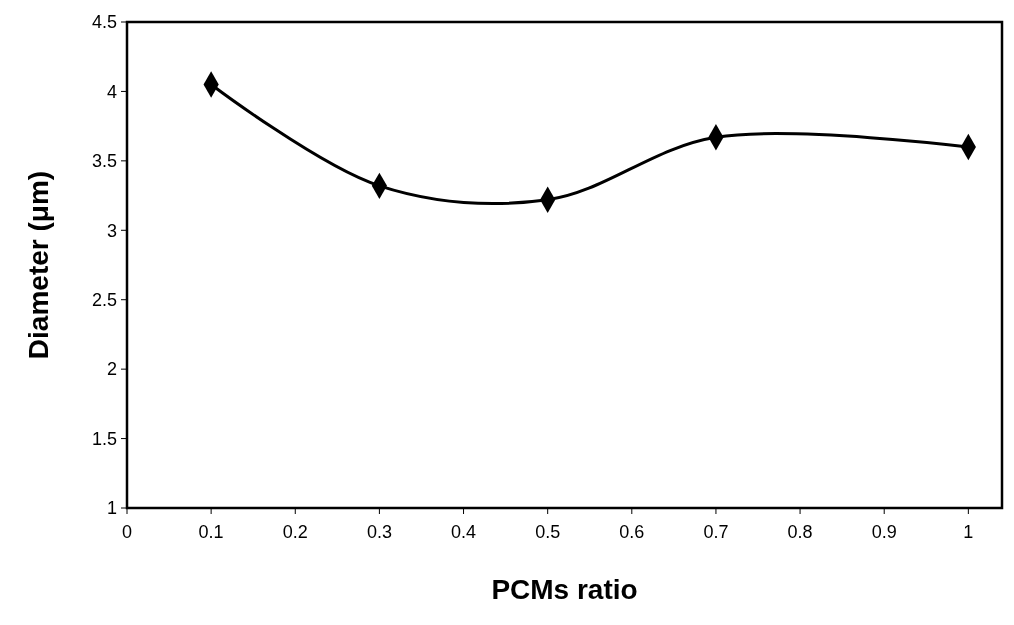 The width and height of the screenshot is (1014, 625). Describe the element at coordinates (548, 532) in the screenshot. I see `x-tick-label: 0.5` at that location.